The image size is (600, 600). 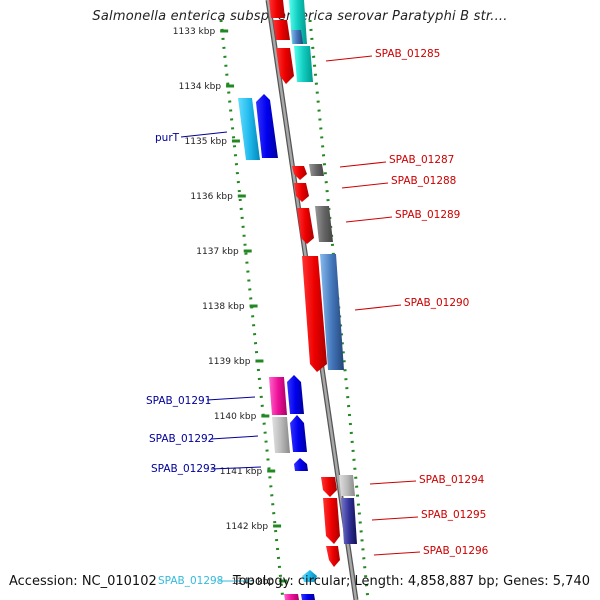 What do you see at coordinates (200, 87) in the screenshot?
I see `tick-label: 1134 kbp` at bounding box center [200, 87].